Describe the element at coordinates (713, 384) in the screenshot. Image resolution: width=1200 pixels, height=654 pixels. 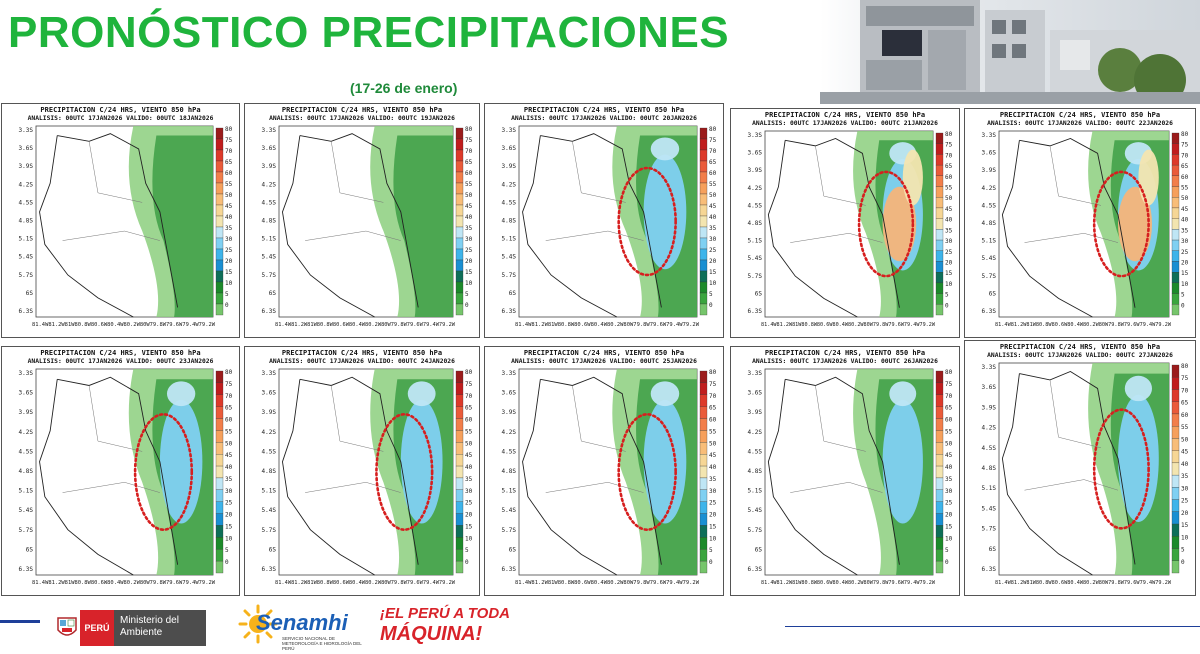
I see `colorbar-label: 75` at that location.